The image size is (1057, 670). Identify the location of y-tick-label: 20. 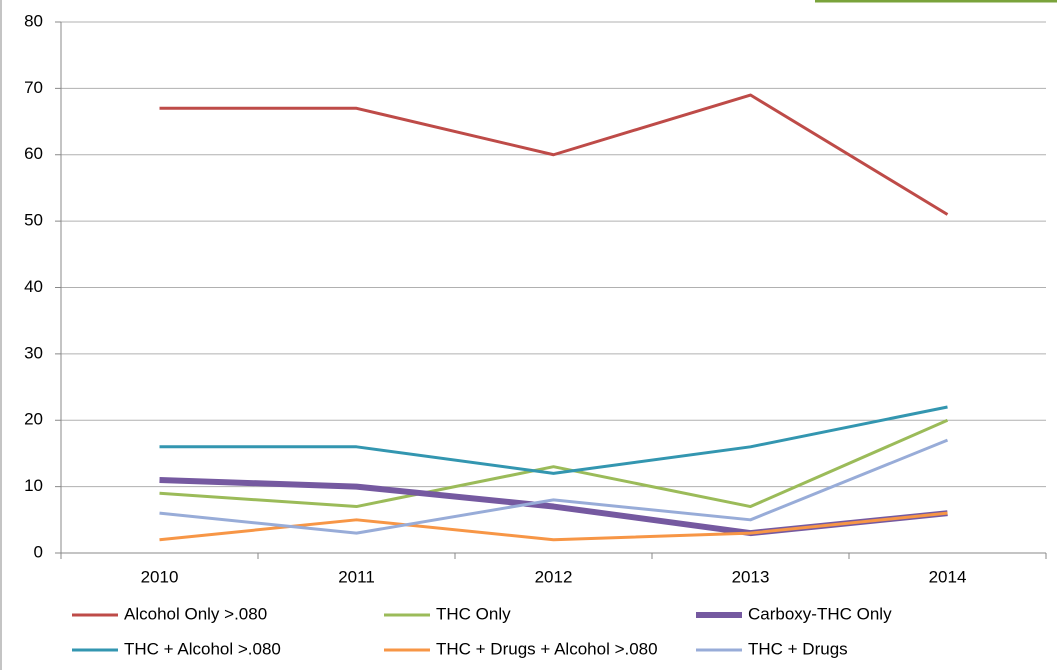
(33, 419).